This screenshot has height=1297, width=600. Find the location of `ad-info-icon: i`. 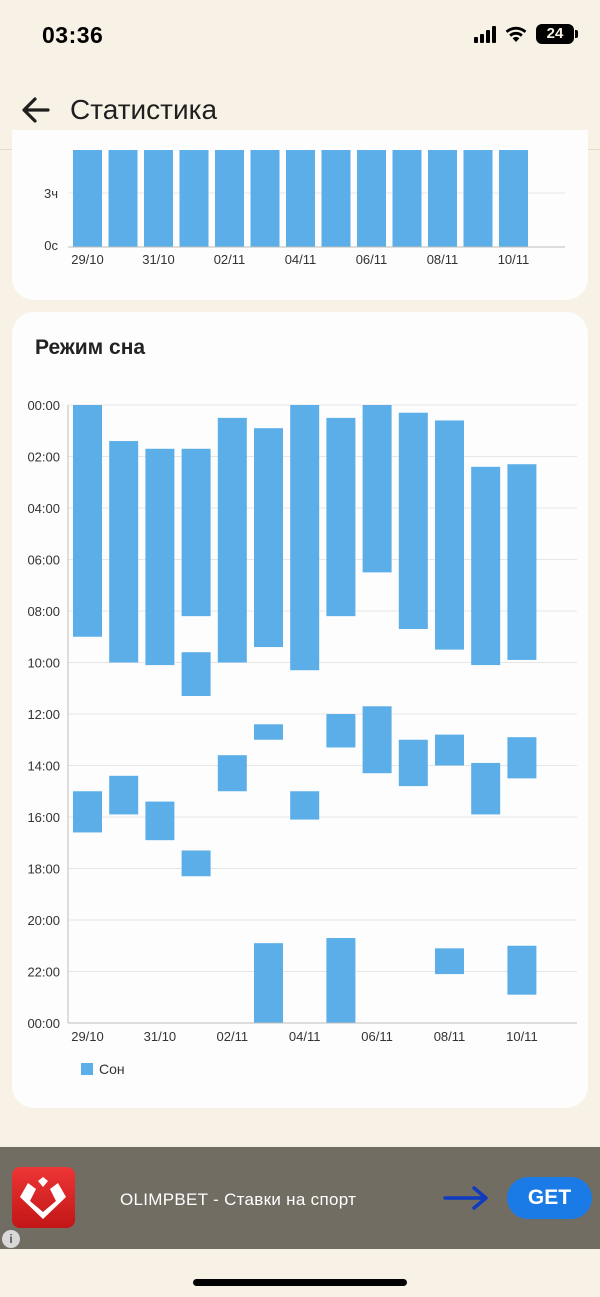

ad-info-icon: i is located at coordinates (11, 1239).